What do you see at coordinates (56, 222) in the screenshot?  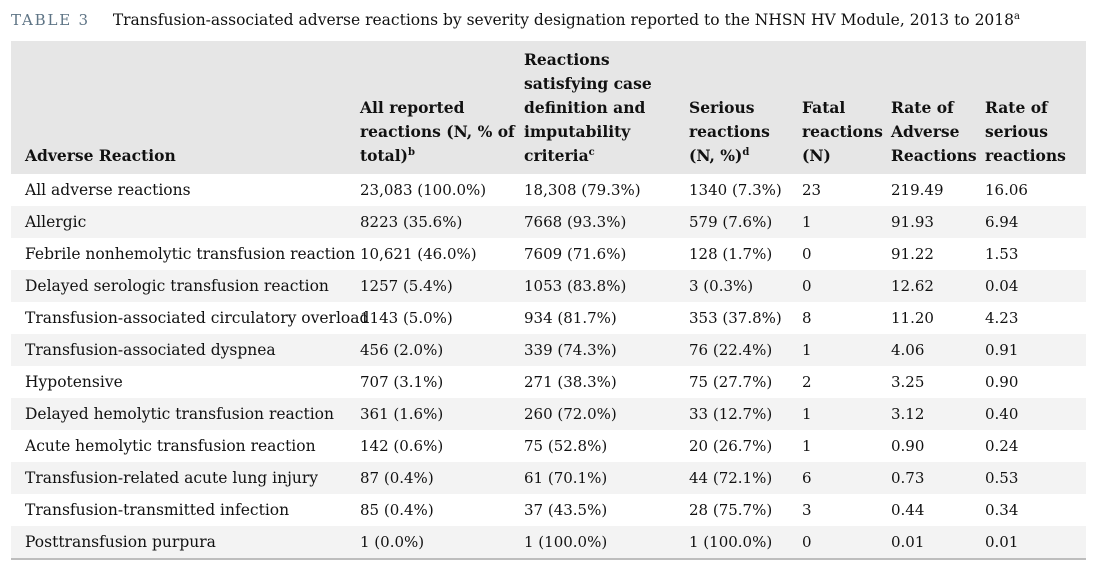 I see `row-label-cell: Allergic` at bounding box center [56, 222].